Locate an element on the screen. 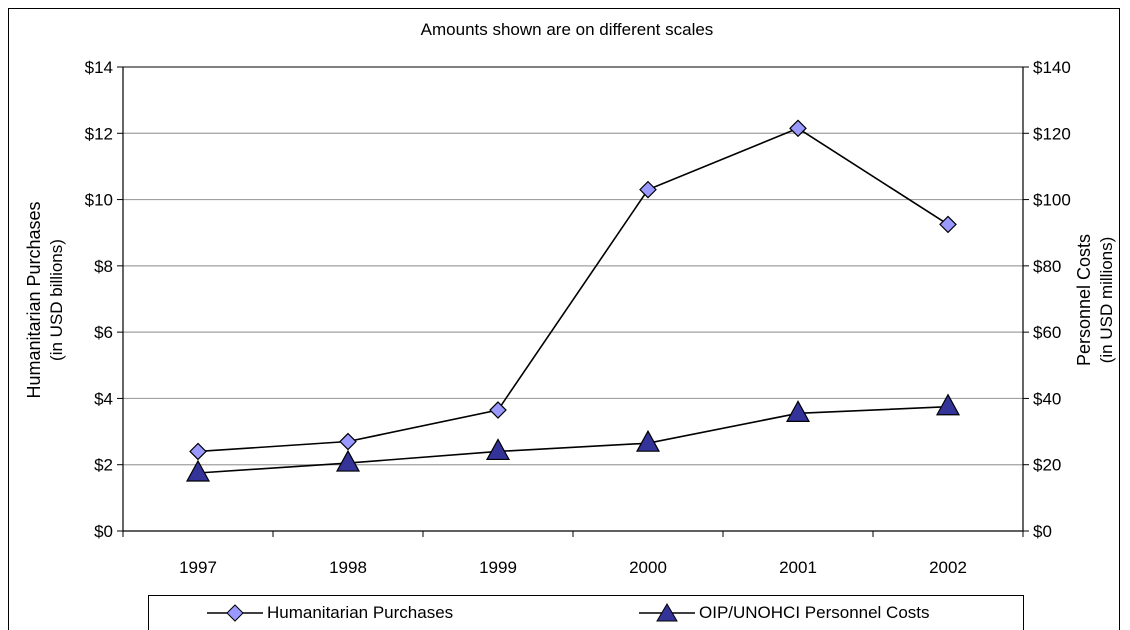 The height and width of the screenshot is (630, 1130). right-axis-title: Personnel Costs (in USD millions) is located at coordinates (1095, 300).